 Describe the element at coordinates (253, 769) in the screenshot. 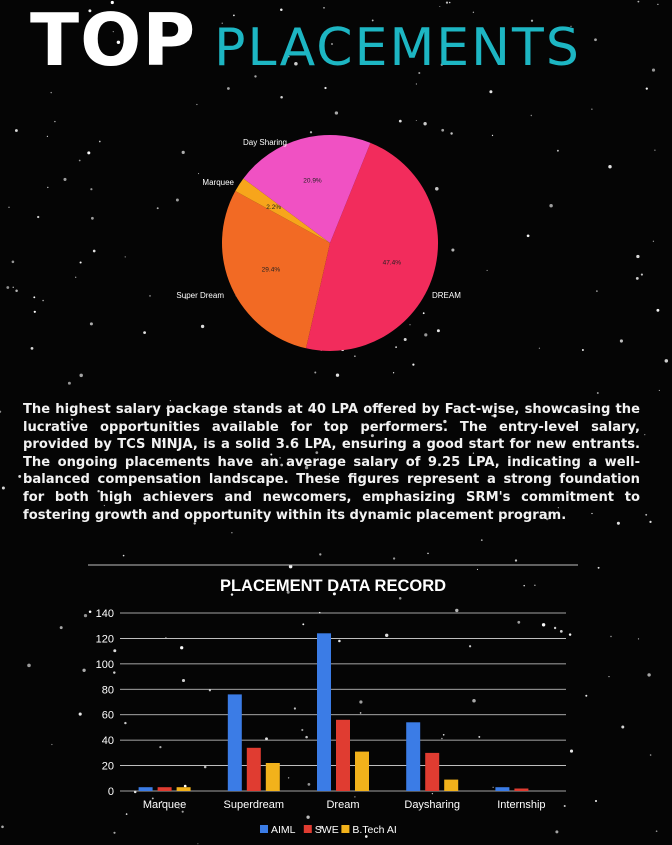

I see `bar-swe-superdream` at that location.